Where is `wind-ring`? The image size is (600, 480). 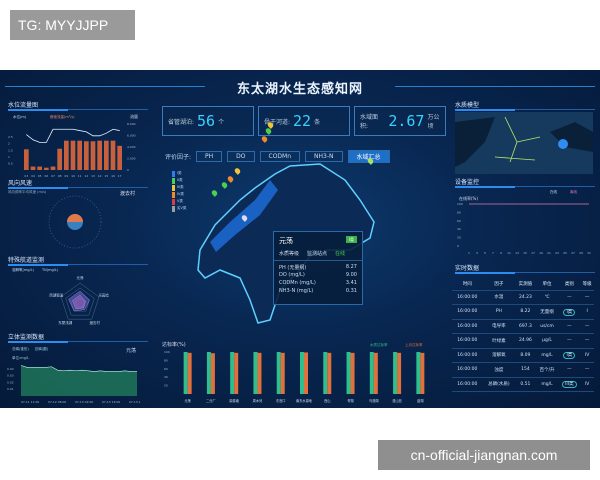
wind-ring is located at coordinates (75, 222).